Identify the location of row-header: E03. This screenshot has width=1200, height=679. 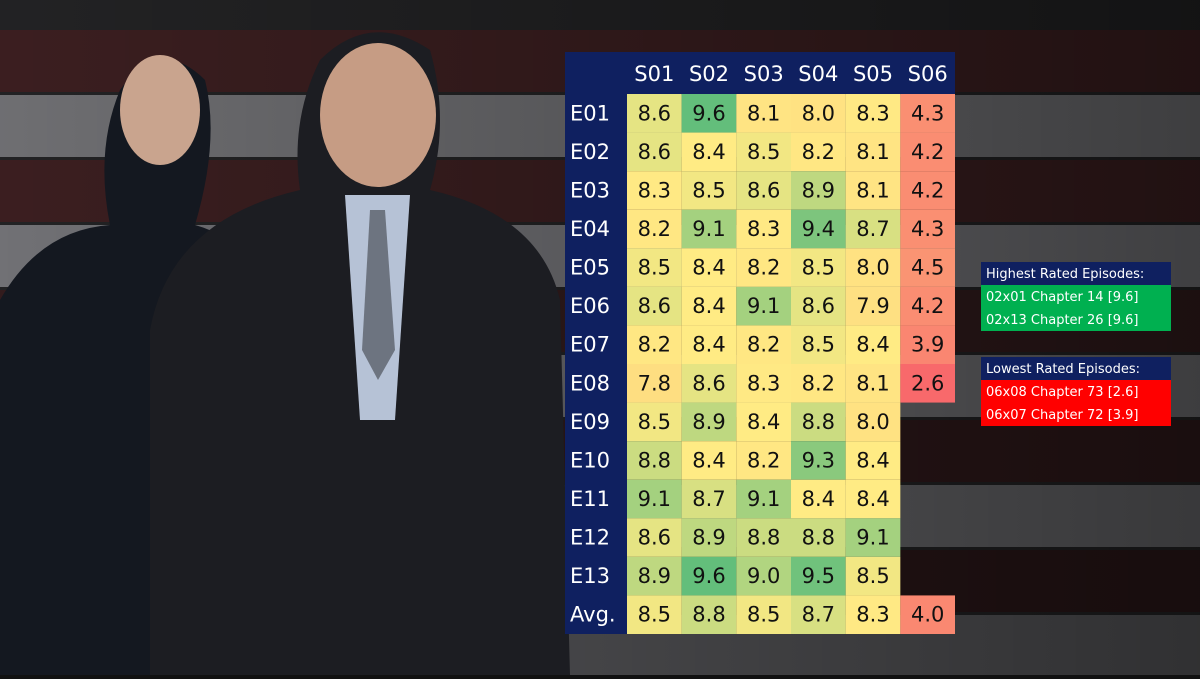
(590, 190).